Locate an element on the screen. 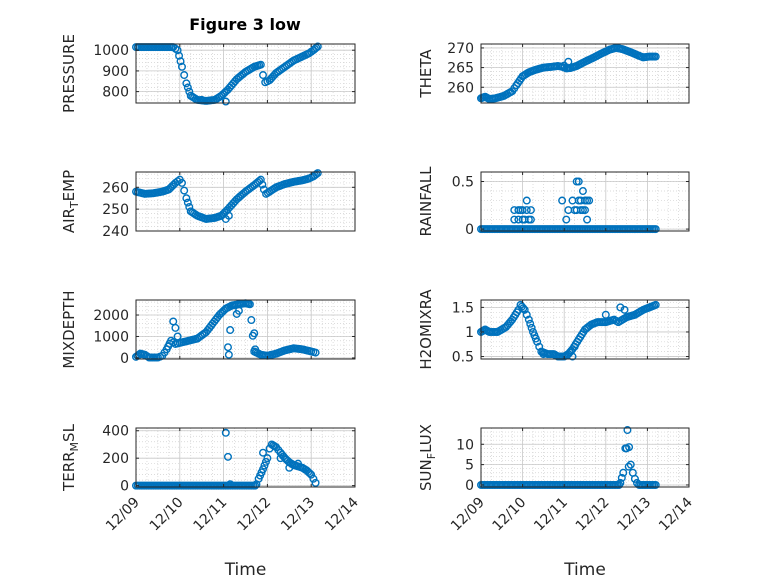  y-label-main: RAINFALL is located at coordinates (426, 201).